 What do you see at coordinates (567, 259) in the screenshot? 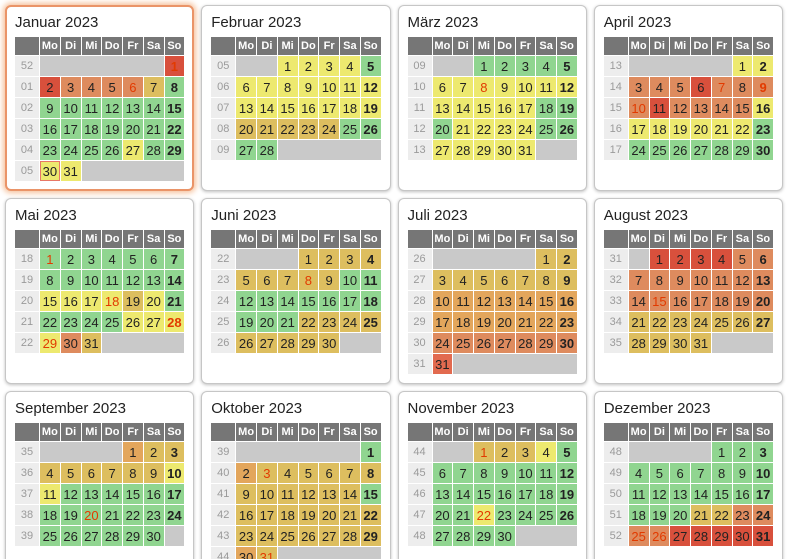
I see `day-cell-juli-2: 2` at bounding box center [567, 259].